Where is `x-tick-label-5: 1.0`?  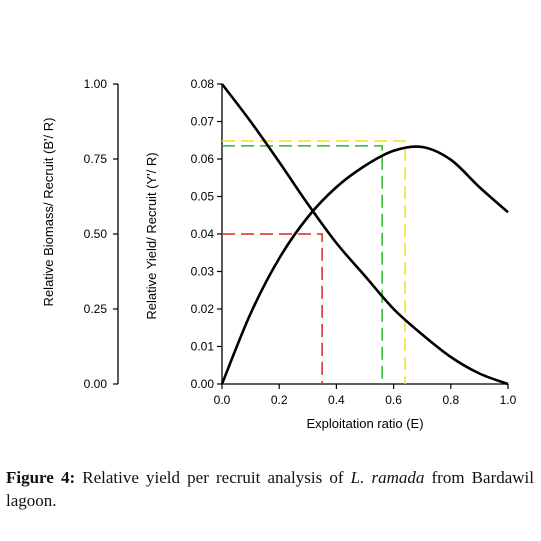
x-tick-label-5: 1.0 is located at coordinates (508, 400).